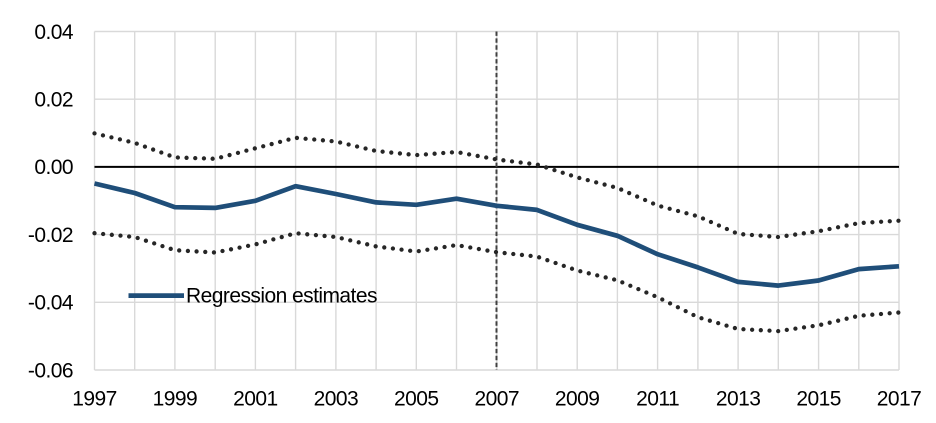 This screenshot has height=423, width=936. What do you see at coordinates (336, 398) in the screenshot?
I see `svg-text: 2003` at bounding box center [336, 398].